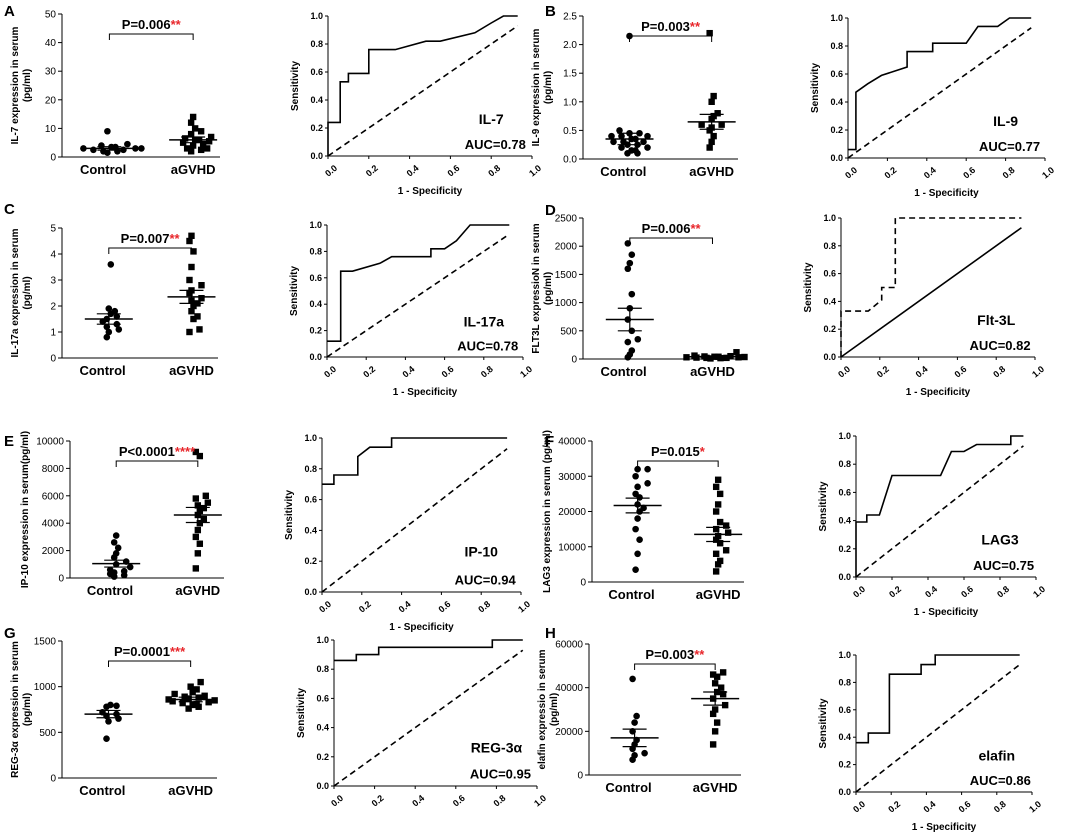  Describe the element at coordinates (51, 100) in the screenshot. I see `y-tick-label: 20` at that location.